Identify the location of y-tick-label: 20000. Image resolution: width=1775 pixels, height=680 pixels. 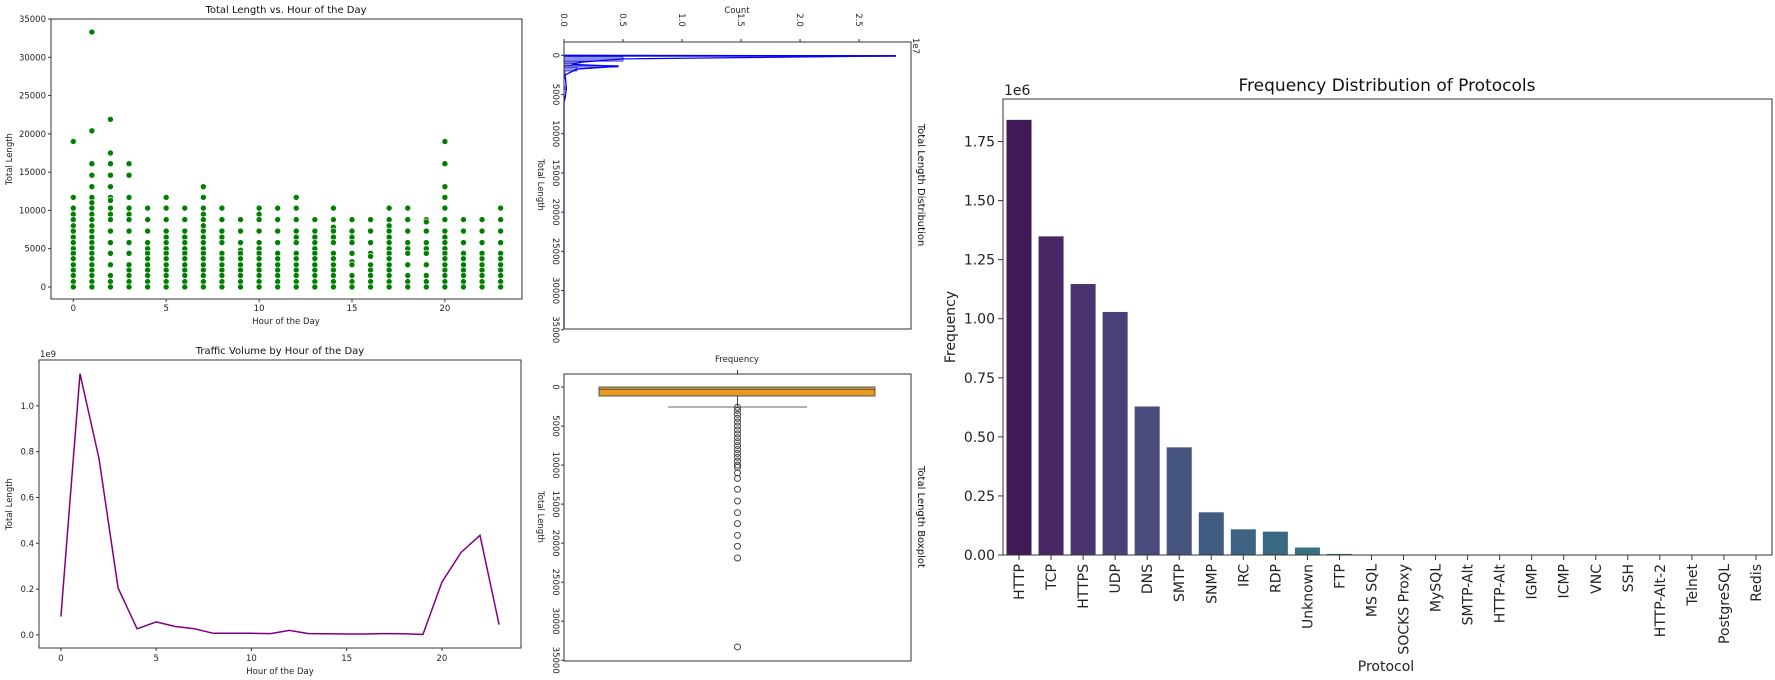
(555, 543).